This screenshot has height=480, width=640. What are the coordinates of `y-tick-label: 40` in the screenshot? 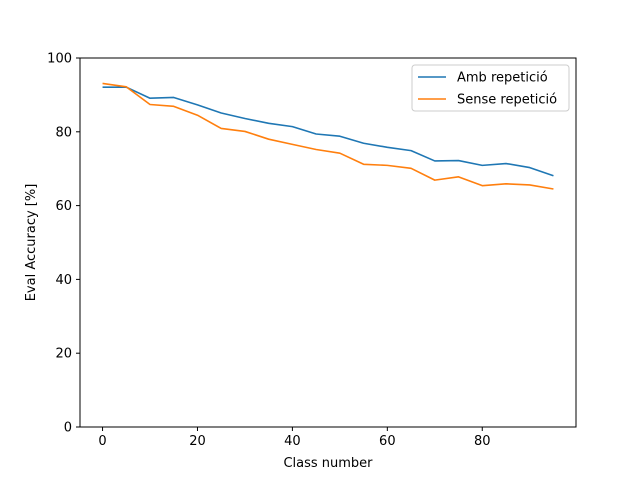 It's located at (63, 280).